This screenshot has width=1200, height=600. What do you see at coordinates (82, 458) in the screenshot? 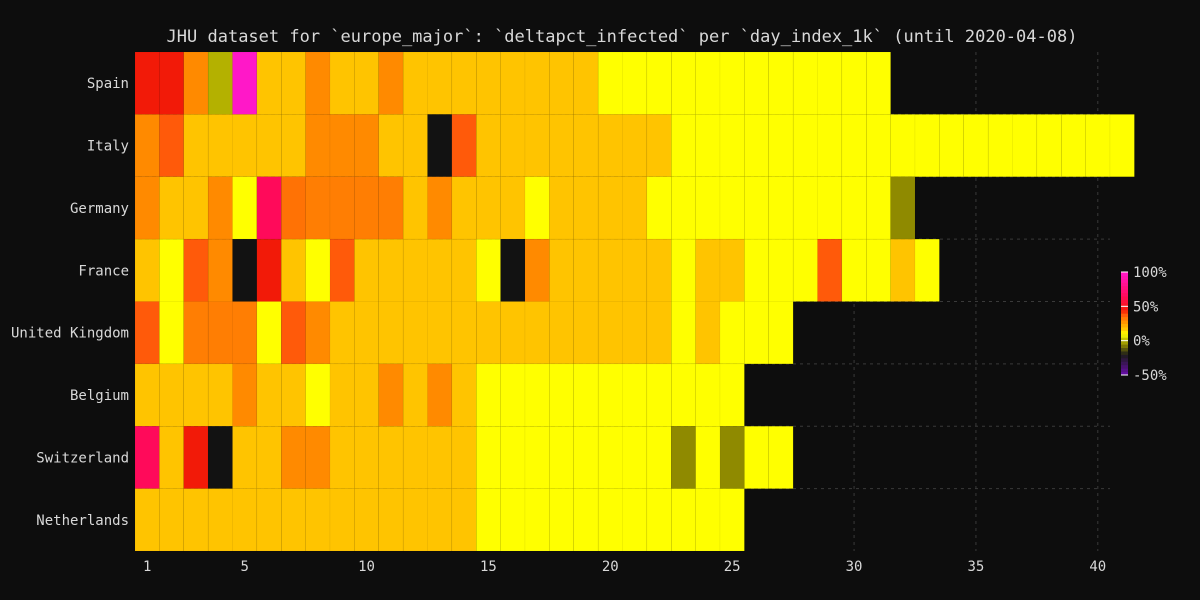
I see `y-tick-label: Switzerland` at bounding box center [82, 458].